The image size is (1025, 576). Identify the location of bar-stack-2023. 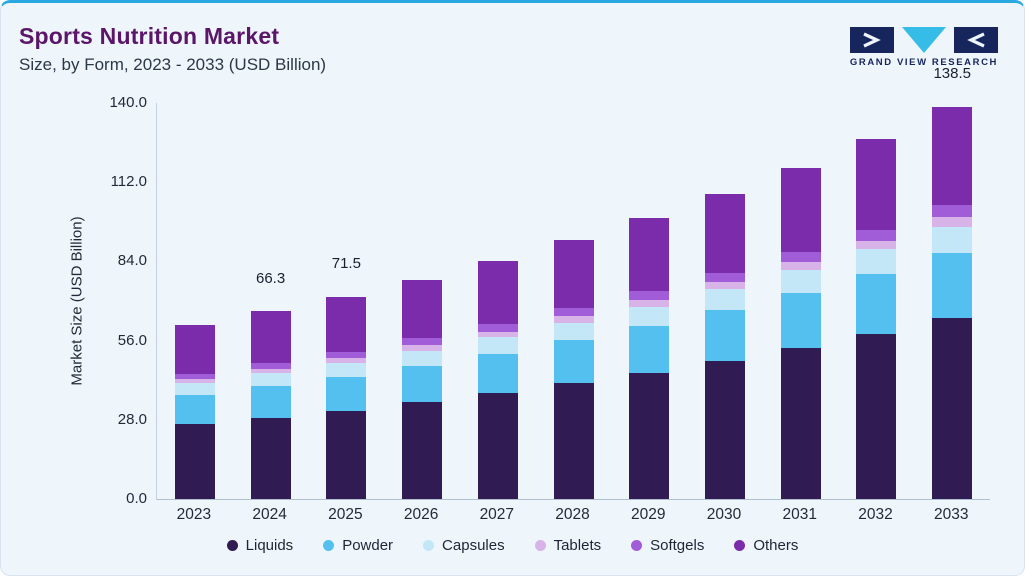
(194, 411).